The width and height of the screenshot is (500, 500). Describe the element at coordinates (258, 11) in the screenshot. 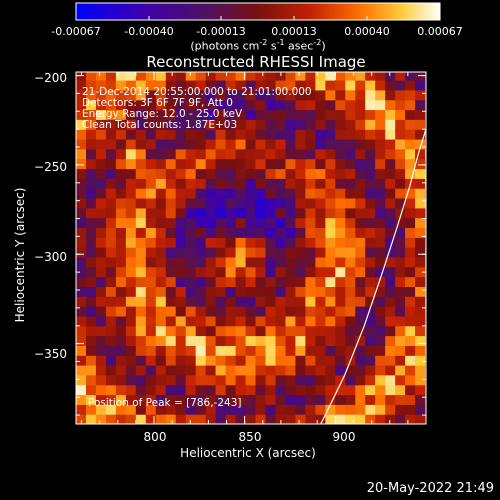

I see `colorbar` at that location.